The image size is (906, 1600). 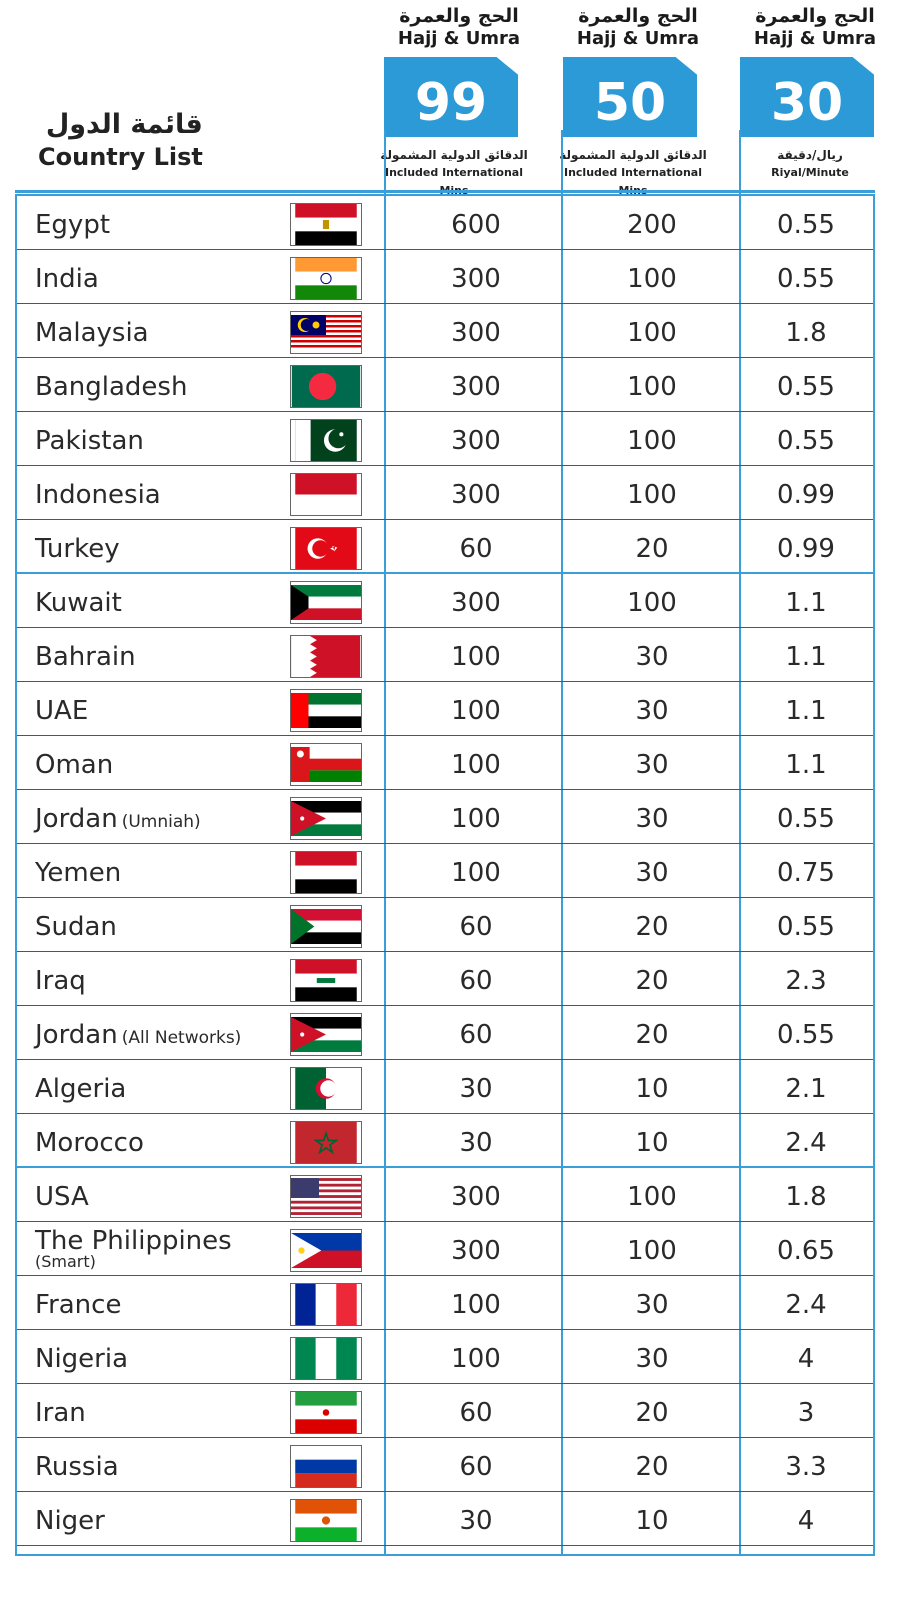 I want to click on egypt-flag, so click(x=326, y=224).